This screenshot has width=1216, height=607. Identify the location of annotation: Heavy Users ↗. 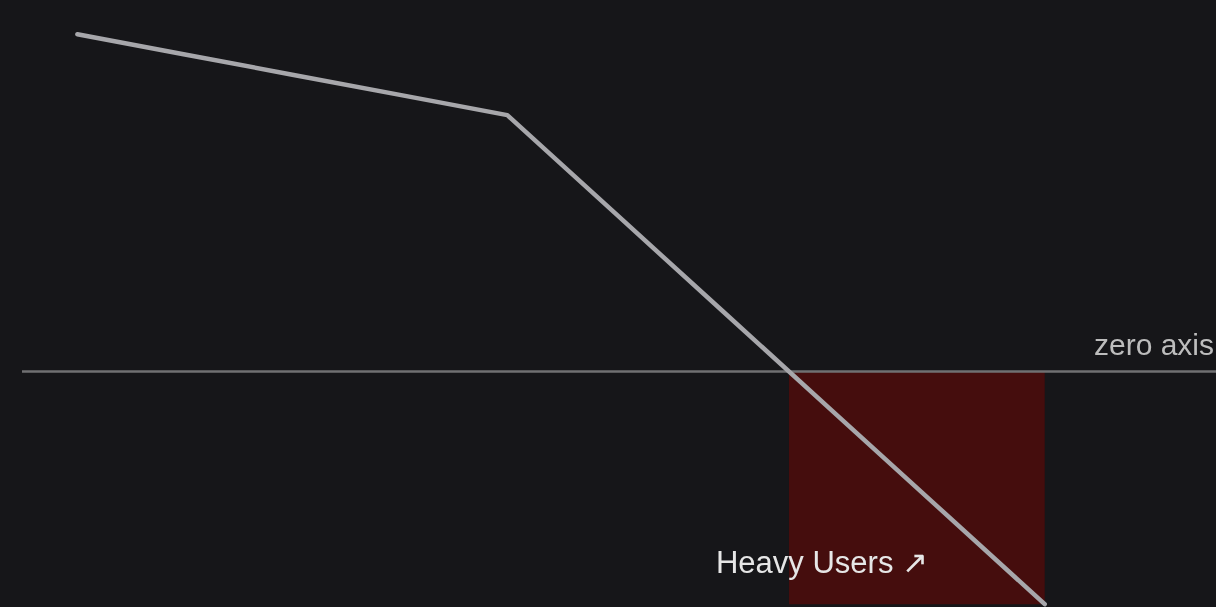
(821, 562).